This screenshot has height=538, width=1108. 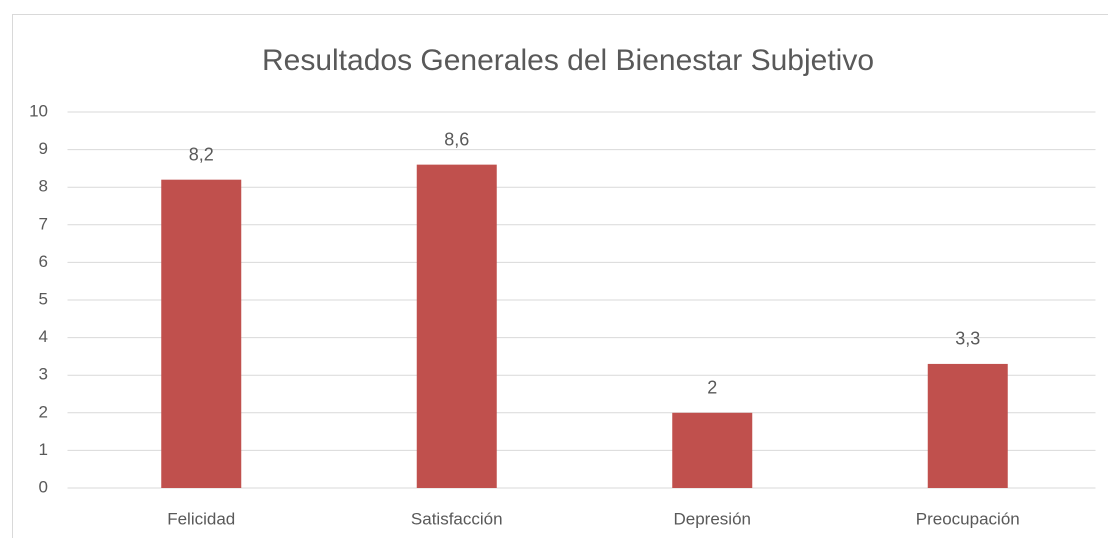 I want to click on data-label: 8,2, so click(x=201, y=154).